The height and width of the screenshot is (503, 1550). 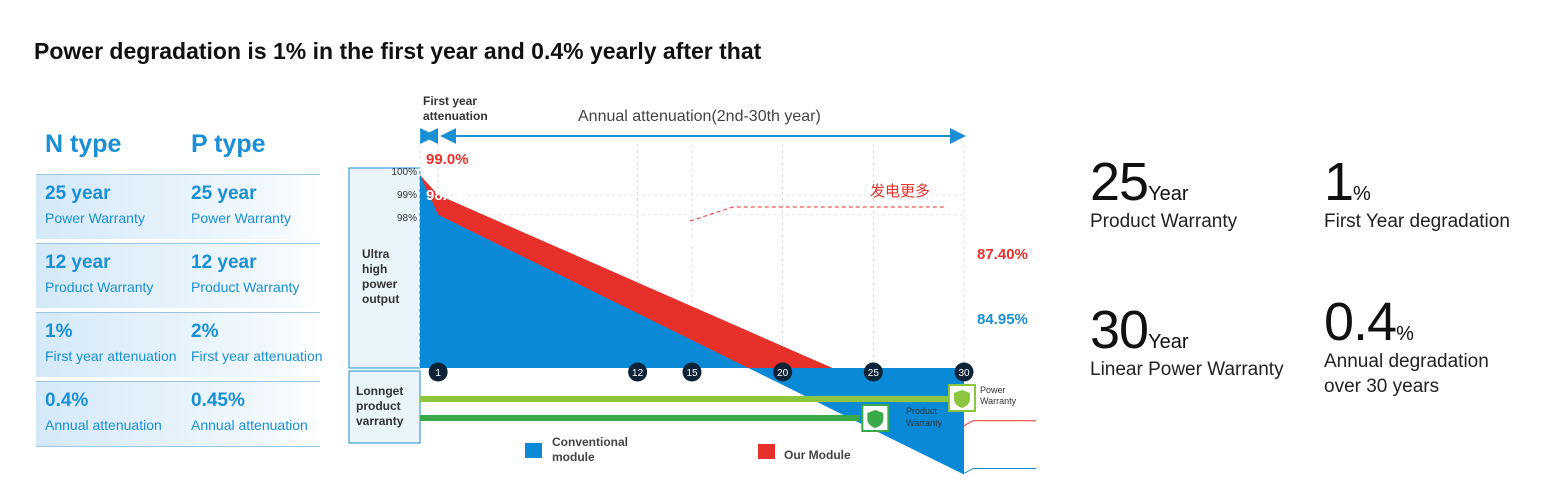 I want to click on x-tick-label: 20, so click(x=783, y=373).